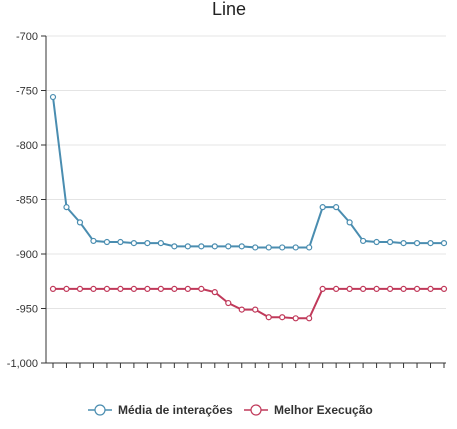  I want to click on chart-title: Line, so click(229, 9).